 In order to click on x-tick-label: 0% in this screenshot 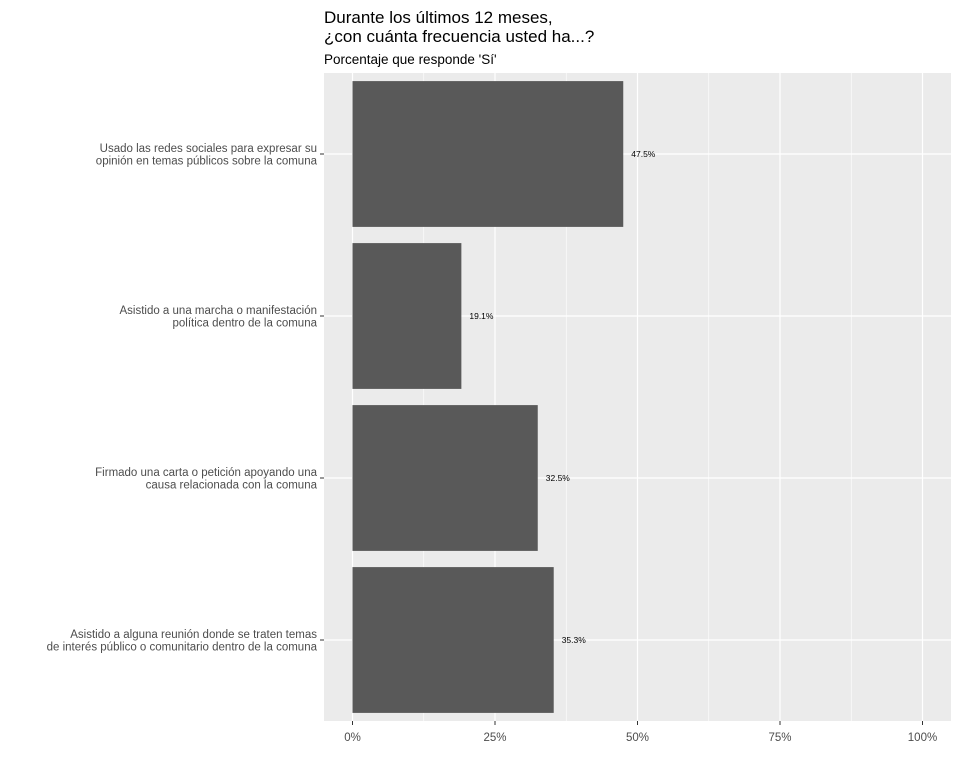, I will do `click(352, 738)`.